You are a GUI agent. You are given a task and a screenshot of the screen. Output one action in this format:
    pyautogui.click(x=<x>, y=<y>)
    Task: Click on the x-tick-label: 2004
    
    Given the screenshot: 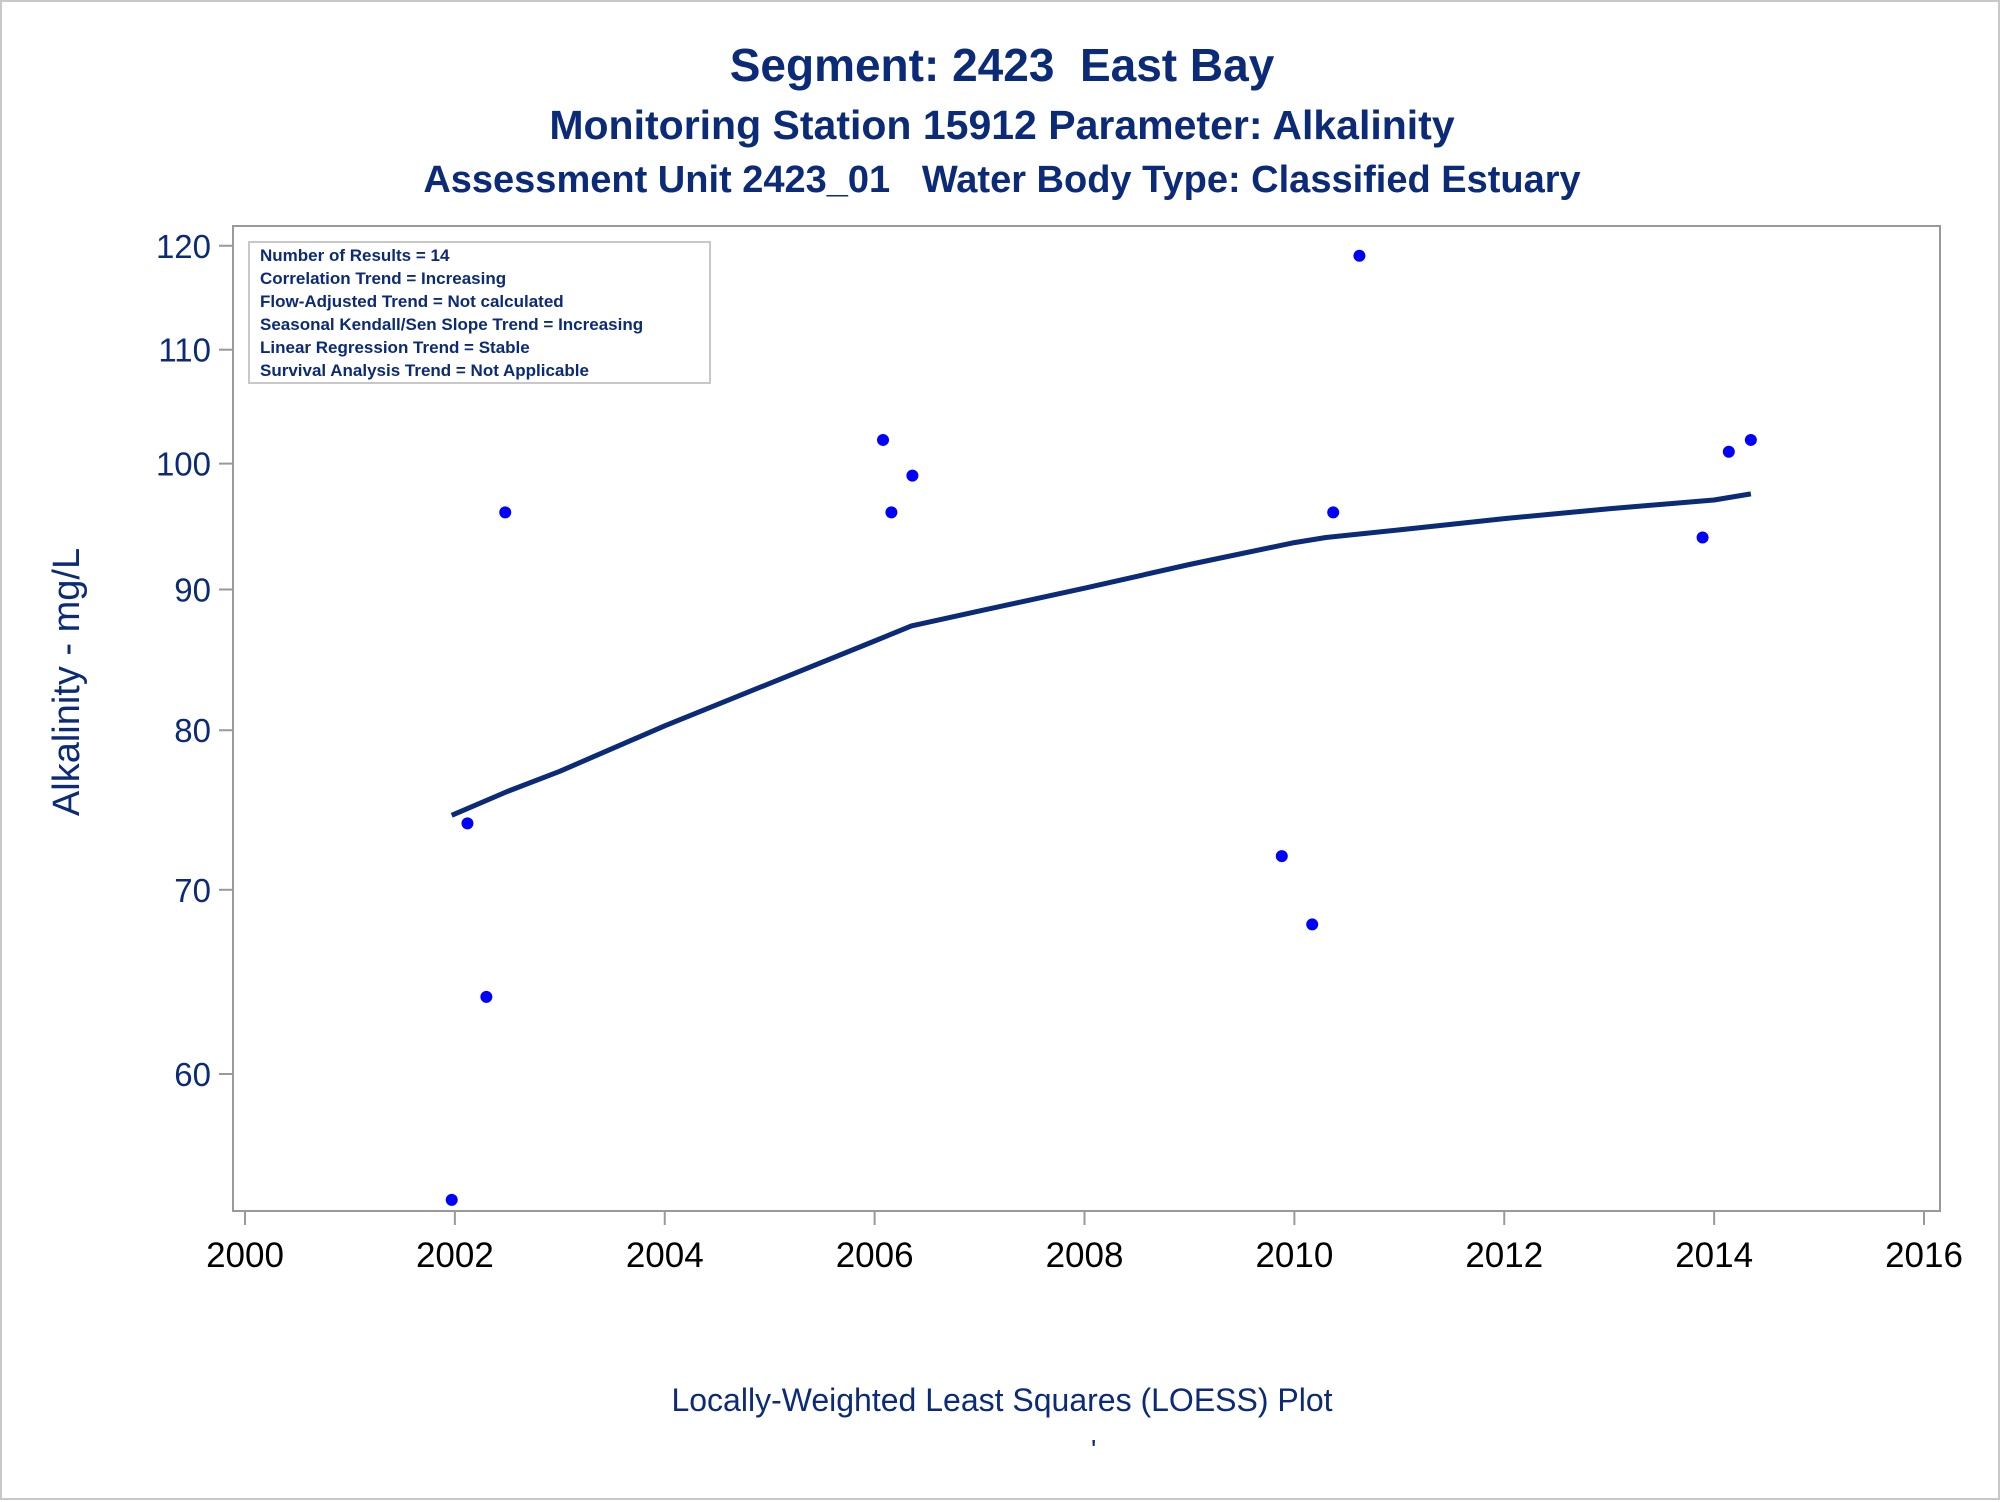 What is the action you would take?
    pyautogui.click(x=665, y=1255)
    